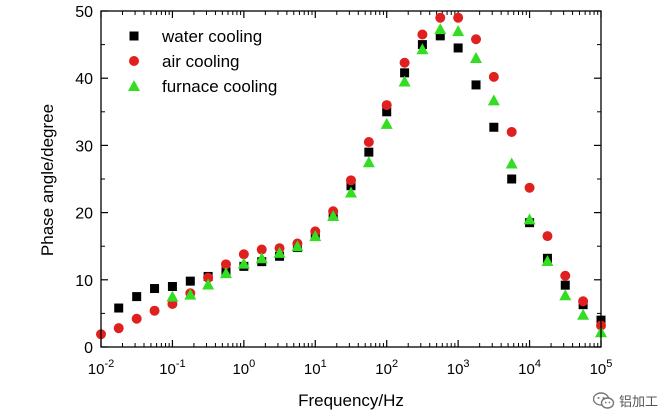 The height and width of the screenshot is (416, 668). I want to click on y-tick-label: 10, so click(84, 281).